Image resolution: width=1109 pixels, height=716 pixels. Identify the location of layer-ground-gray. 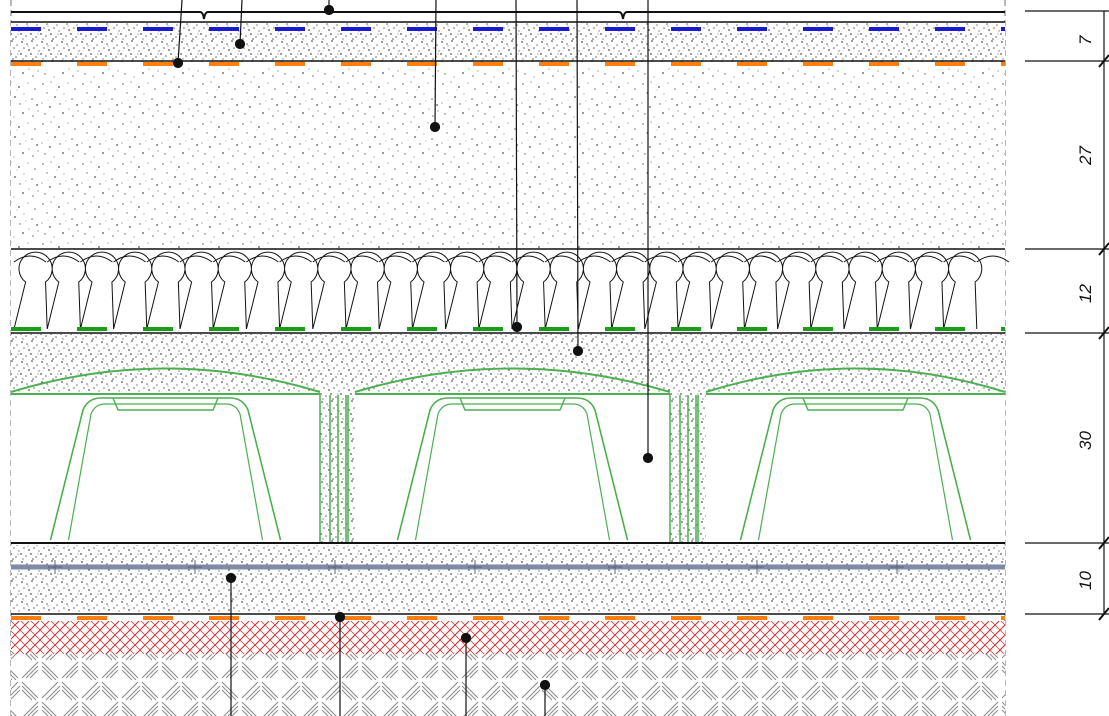
(508, 685).